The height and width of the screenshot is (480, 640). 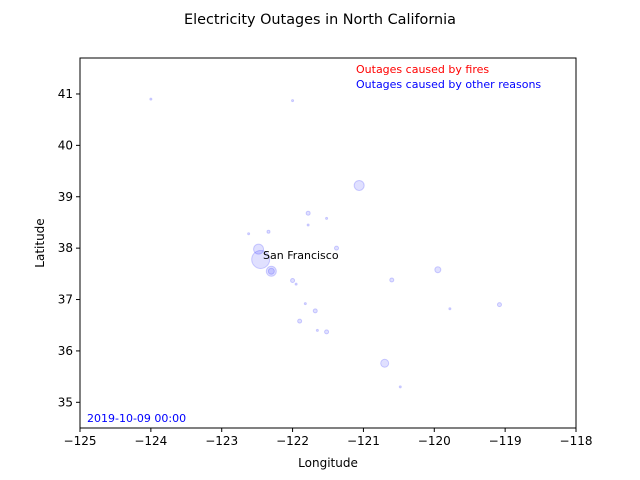 What do you see at coordinates (65, 300) in the screenshot?
I see `y-tick-label: 37` at bounding box center [65, 300].